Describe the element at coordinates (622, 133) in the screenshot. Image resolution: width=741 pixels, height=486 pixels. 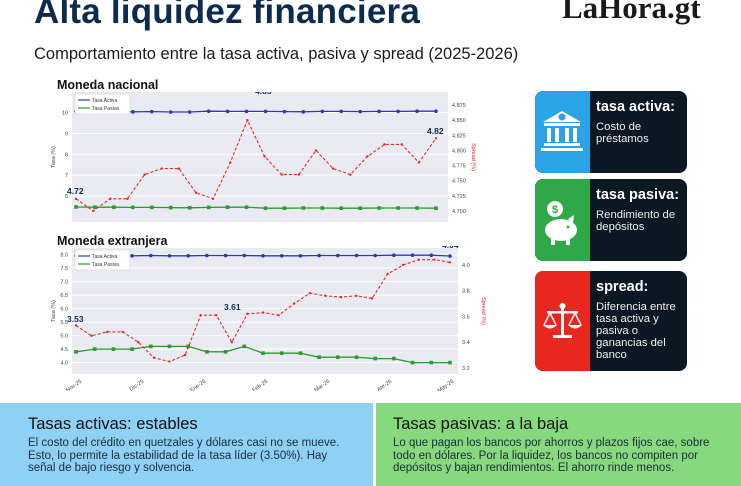
I see `card-tasa-activa-desc: Costo de préstamos` at that location.